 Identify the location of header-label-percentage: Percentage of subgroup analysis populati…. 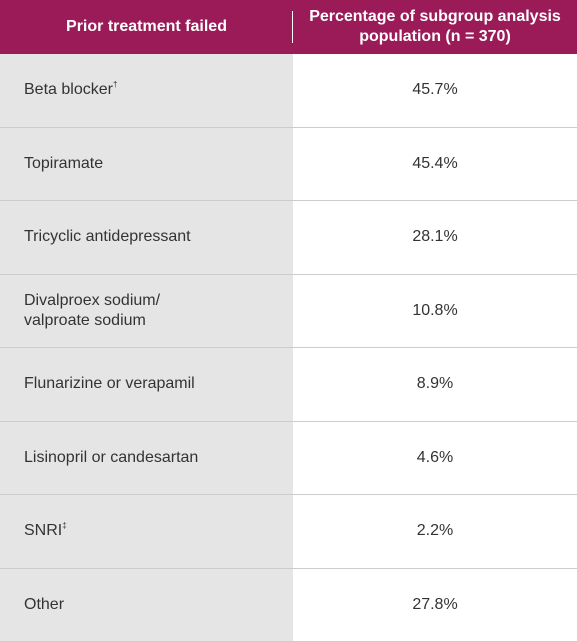
(435, 26).